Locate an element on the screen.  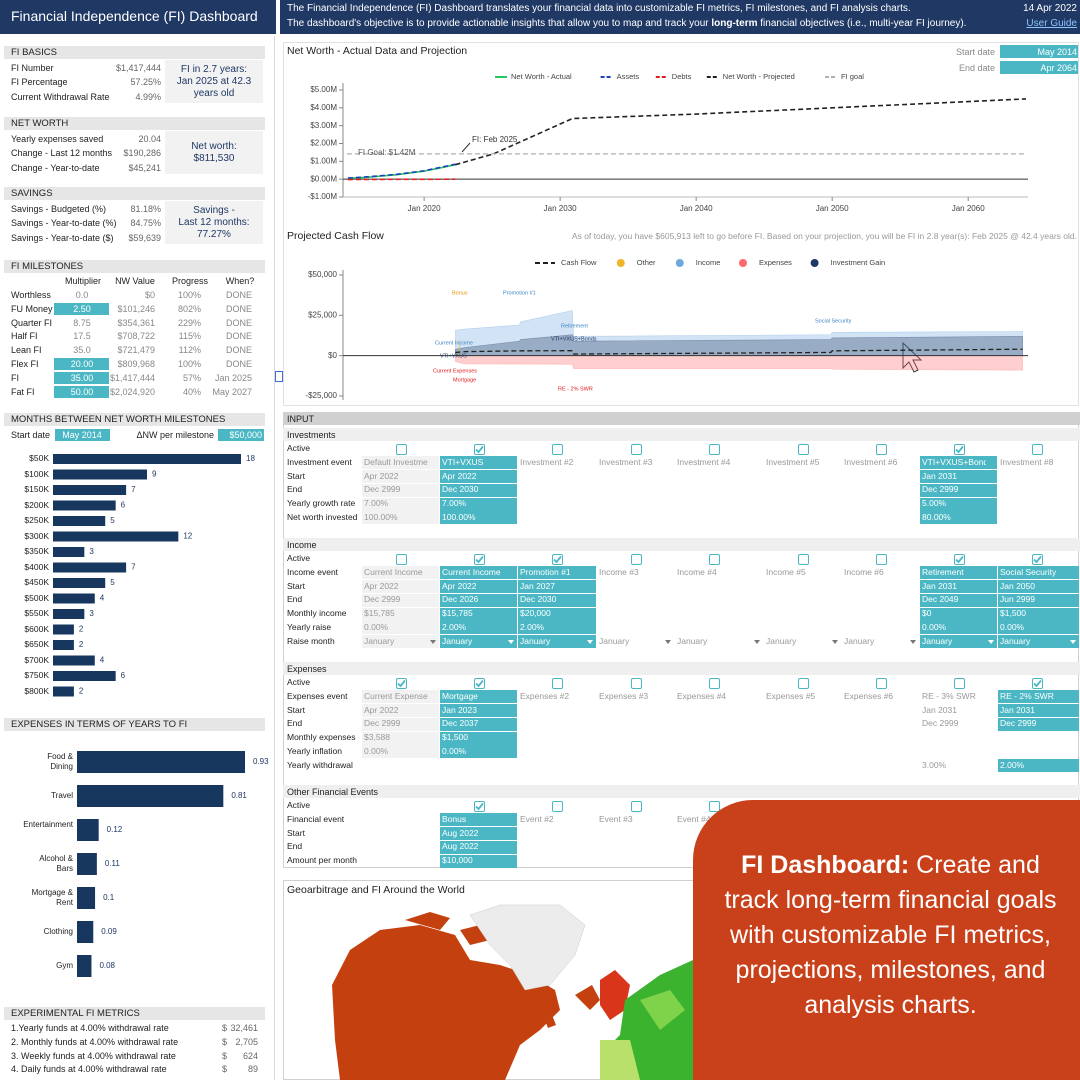
checkbox-check is located at coordinates (959, 449).